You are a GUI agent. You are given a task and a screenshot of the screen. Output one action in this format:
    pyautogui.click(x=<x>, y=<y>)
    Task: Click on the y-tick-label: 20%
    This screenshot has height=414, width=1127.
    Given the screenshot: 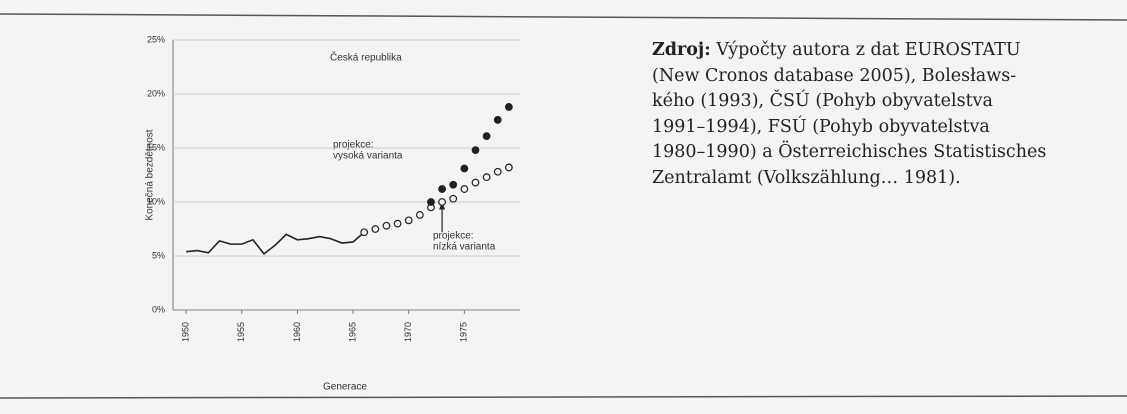 What is the action you would take?
    pyautogui.click(x=156, y=93)
    